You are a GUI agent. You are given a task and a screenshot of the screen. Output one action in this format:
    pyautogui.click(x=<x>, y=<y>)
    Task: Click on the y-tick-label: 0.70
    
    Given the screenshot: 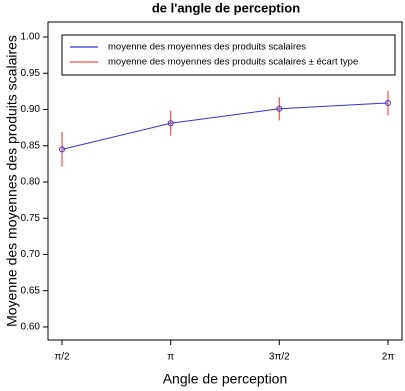 What is the action you would take?
    pyautogui.click(x=31, y=254)
    